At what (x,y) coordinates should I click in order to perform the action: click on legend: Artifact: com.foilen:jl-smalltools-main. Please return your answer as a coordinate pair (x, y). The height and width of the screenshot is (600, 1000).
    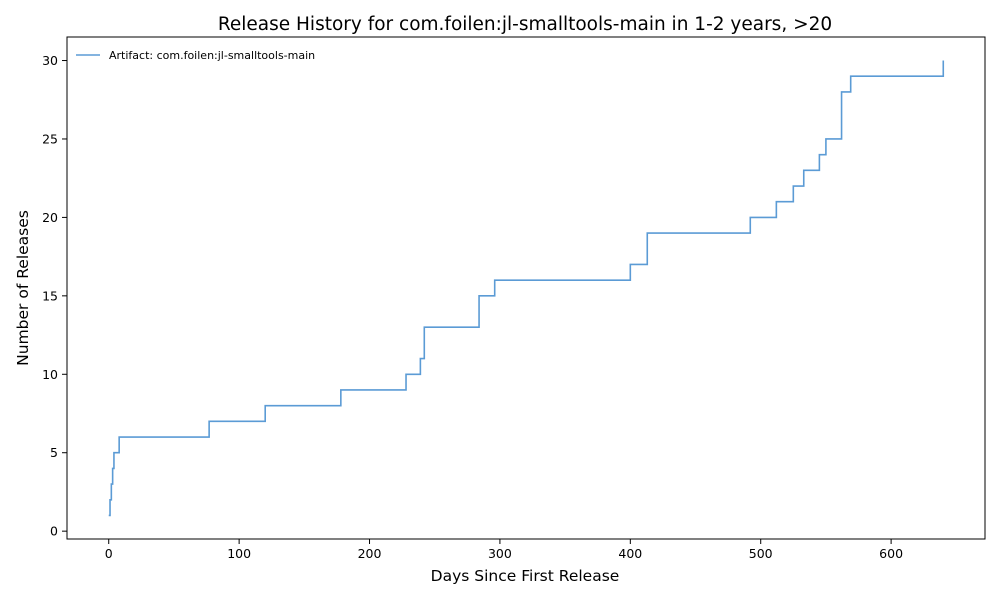
    Looking at the image, I should click on (195, 55).